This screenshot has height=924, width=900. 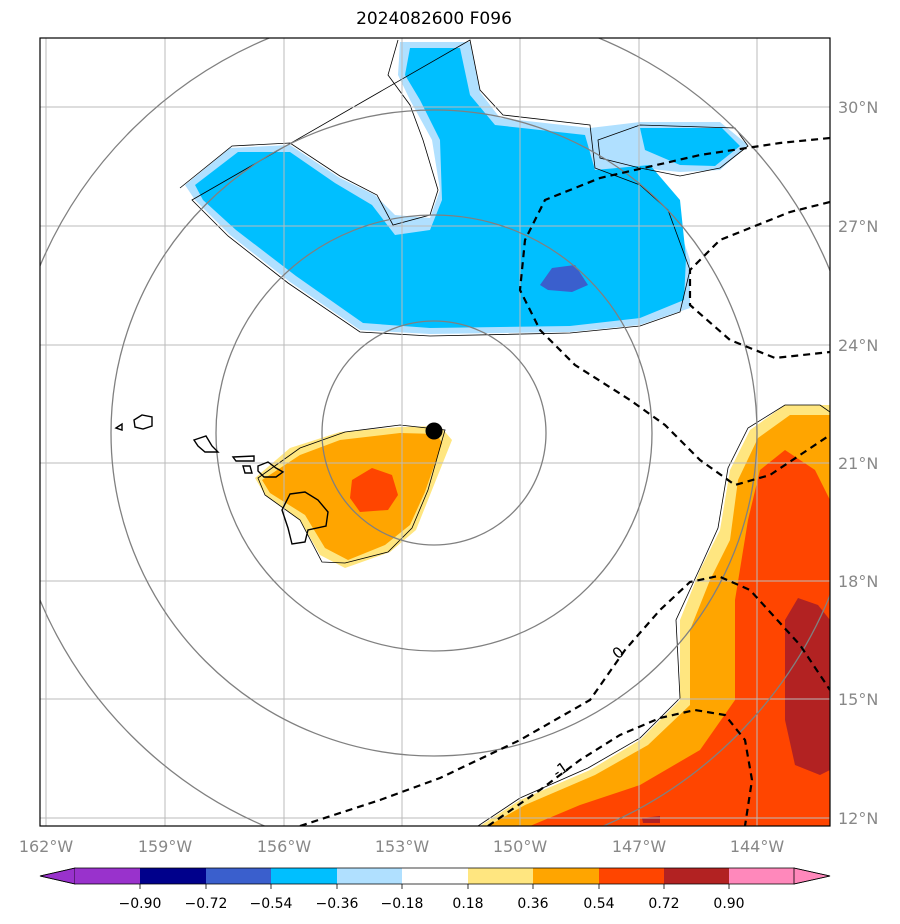 I want to click on lon-tick-153w: 153°W, so click(x=402, y=846).